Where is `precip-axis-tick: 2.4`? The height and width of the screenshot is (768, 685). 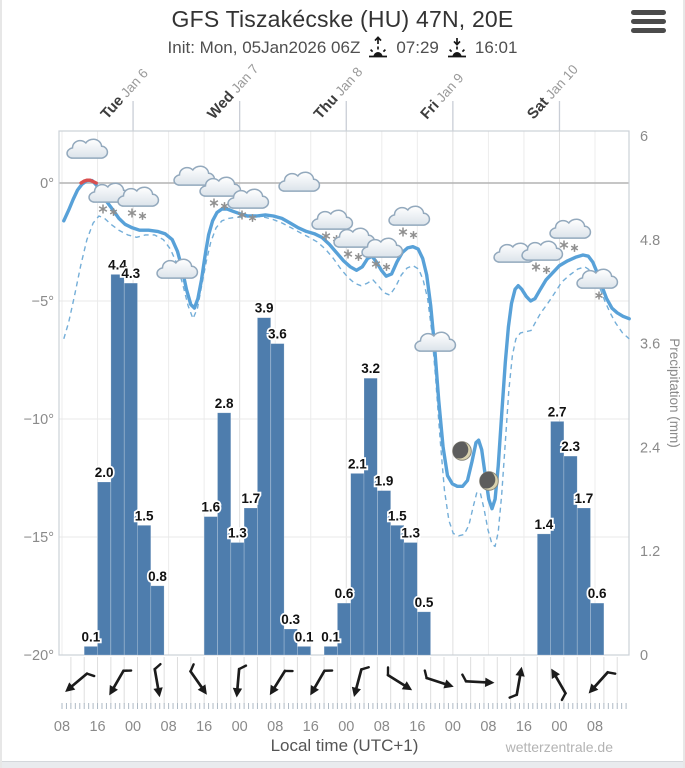
precip-axis-tick: 2.4 is located at coordinates (650, 448).